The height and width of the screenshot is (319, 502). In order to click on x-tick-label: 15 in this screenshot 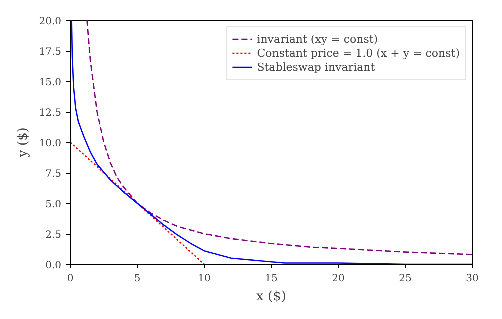, I will do `click(271, 279)`.